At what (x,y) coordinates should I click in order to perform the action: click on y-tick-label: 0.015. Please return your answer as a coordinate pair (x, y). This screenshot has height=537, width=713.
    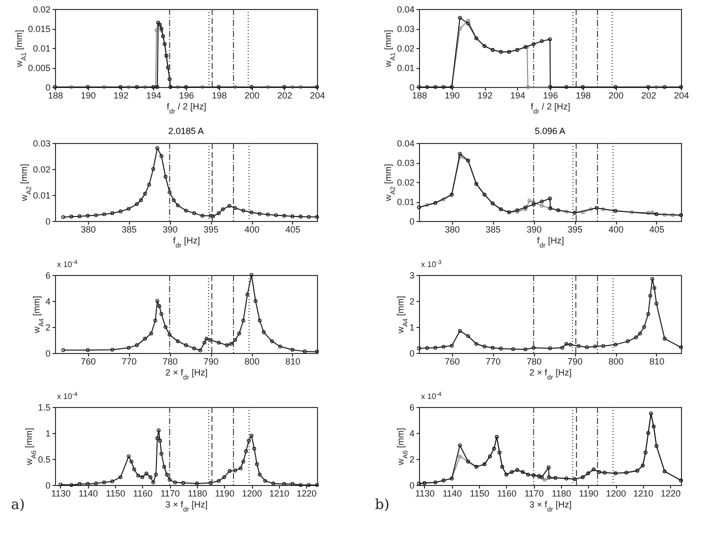
    Looking at the image, I should click on (39, 29).